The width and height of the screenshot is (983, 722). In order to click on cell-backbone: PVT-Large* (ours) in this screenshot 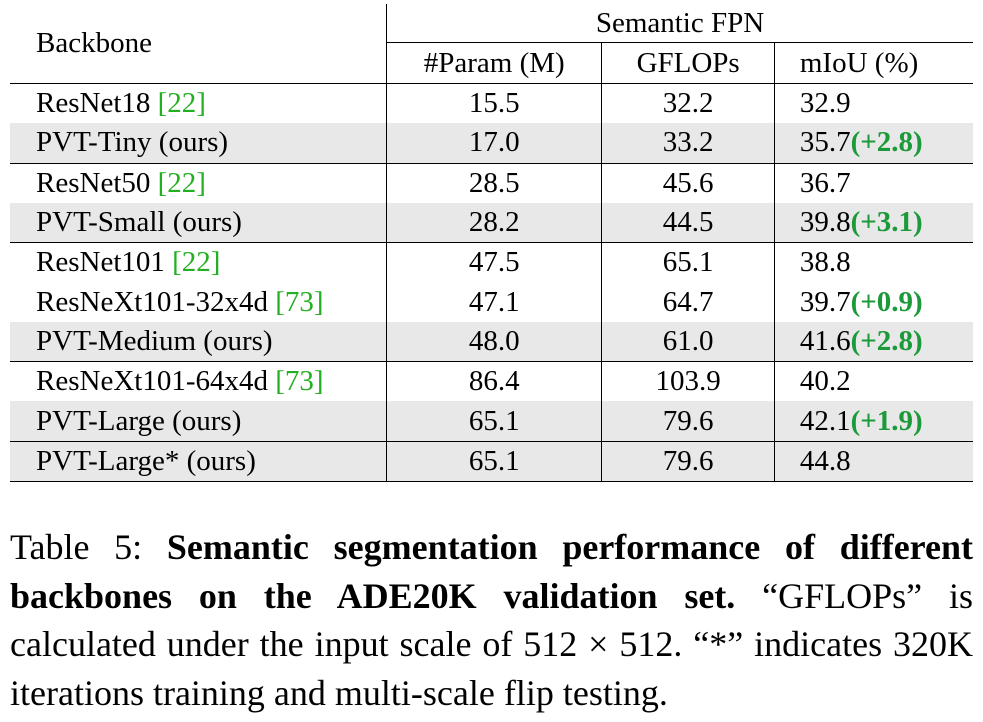, I will do `click(198, 461)`.